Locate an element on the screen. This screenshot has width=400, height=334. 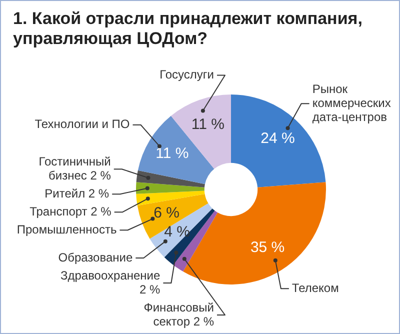
slice-label: Рынок коммерческих дата-центров is located at coordinates (351, 103).